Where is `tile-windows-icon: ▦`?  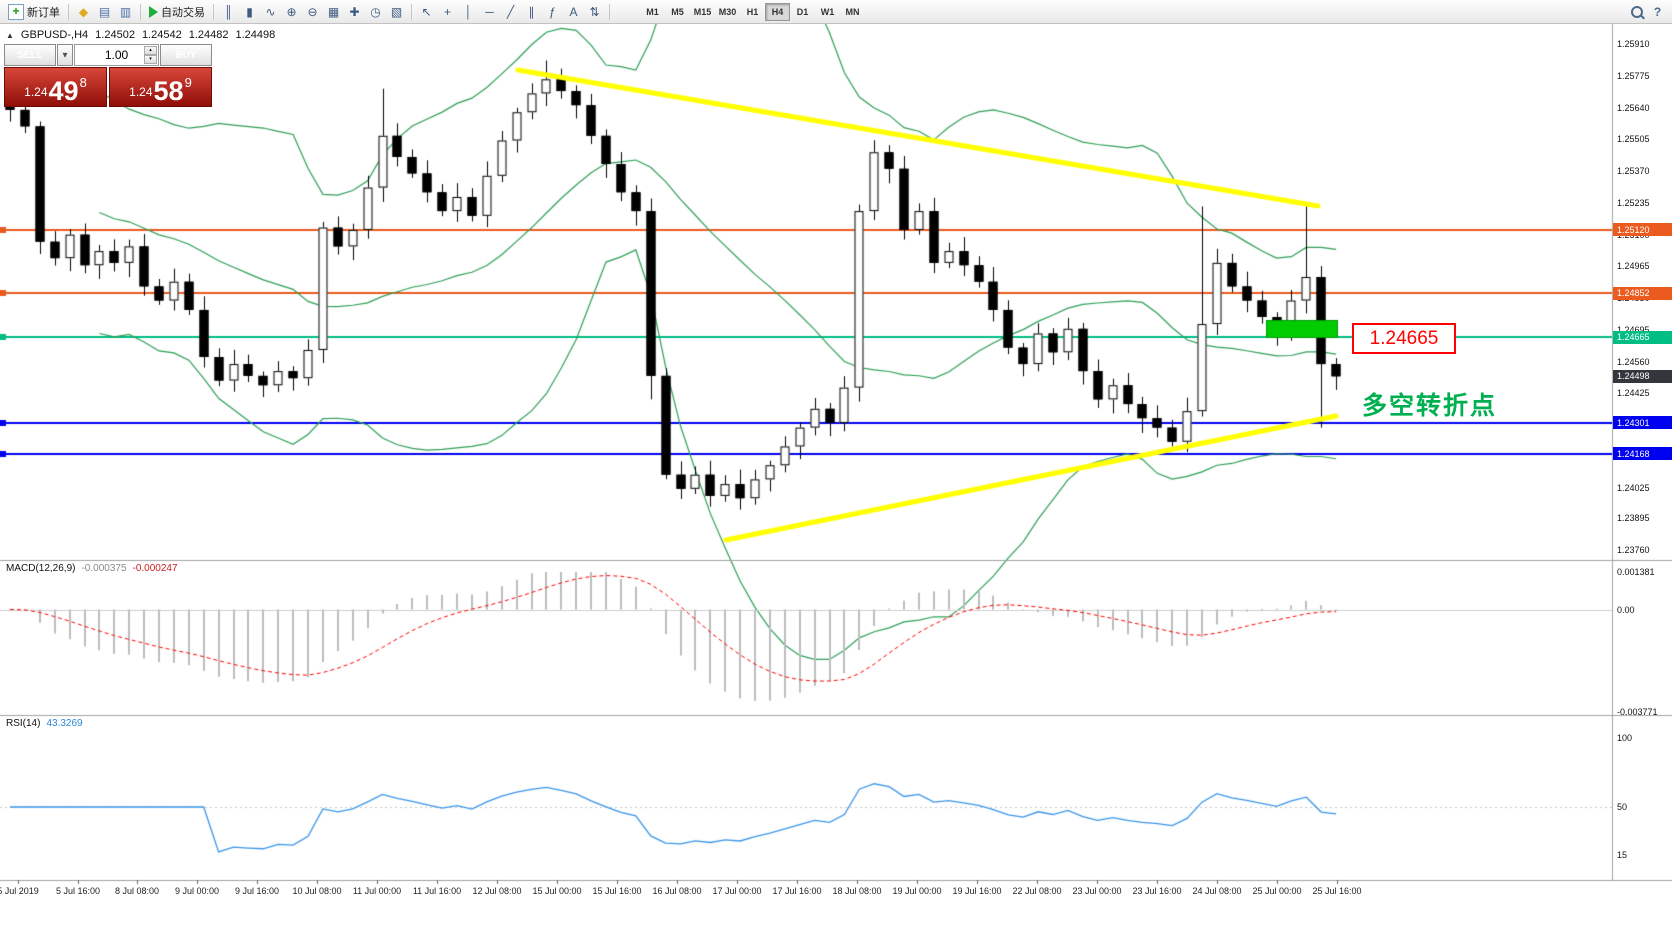 tile-windows-icon: ▦ is located at coordinates (333, 11).